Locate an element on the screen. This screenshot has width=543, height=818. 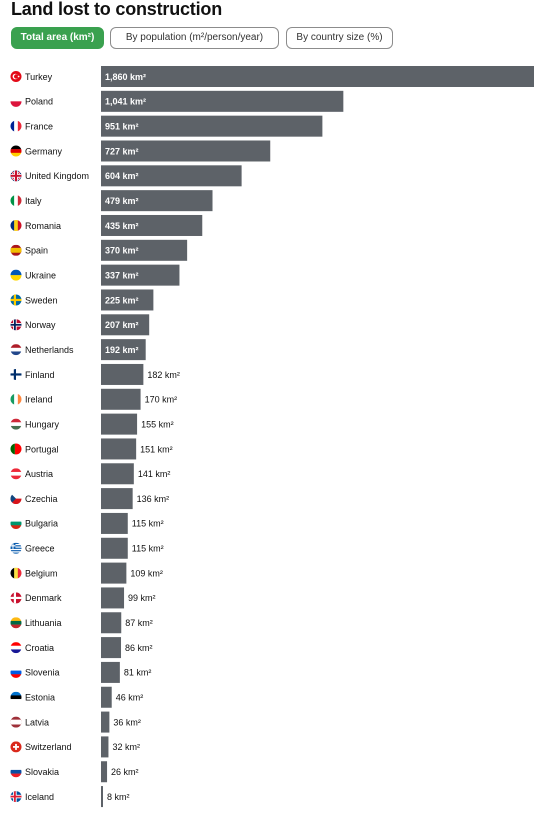
country-label: Romania is located at coordinates (43, 226).